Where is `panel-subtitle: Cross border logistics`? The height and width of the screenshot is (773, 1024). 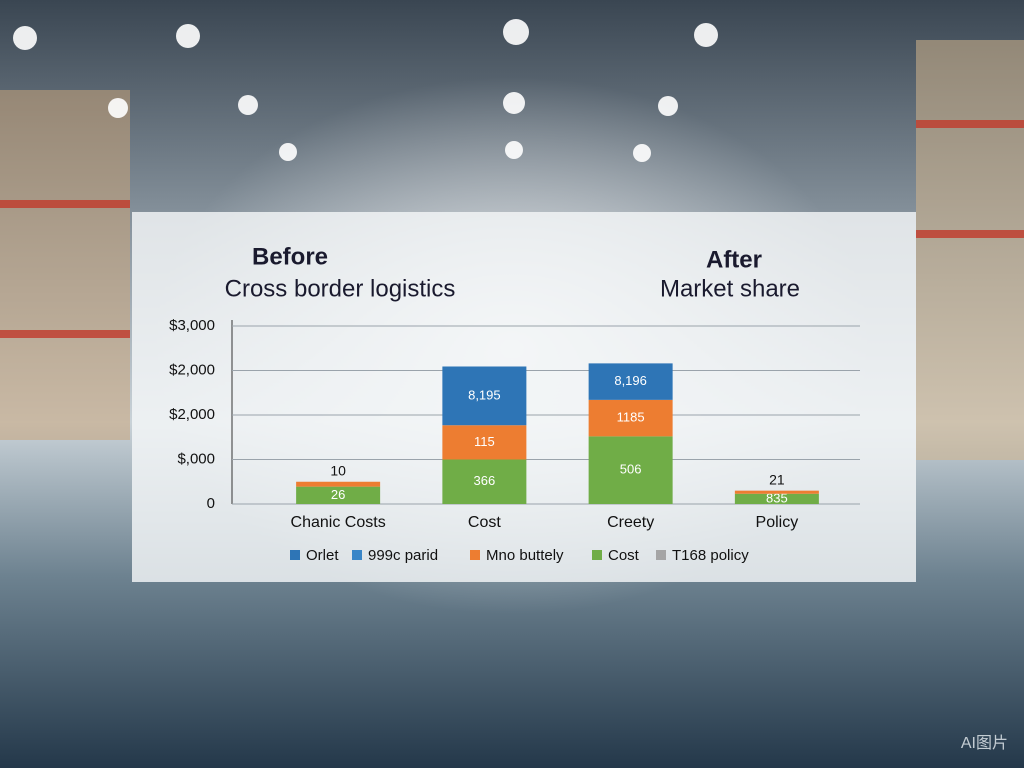
panel-subtitle: Cross border logistics is located at coordinates (340, 288).